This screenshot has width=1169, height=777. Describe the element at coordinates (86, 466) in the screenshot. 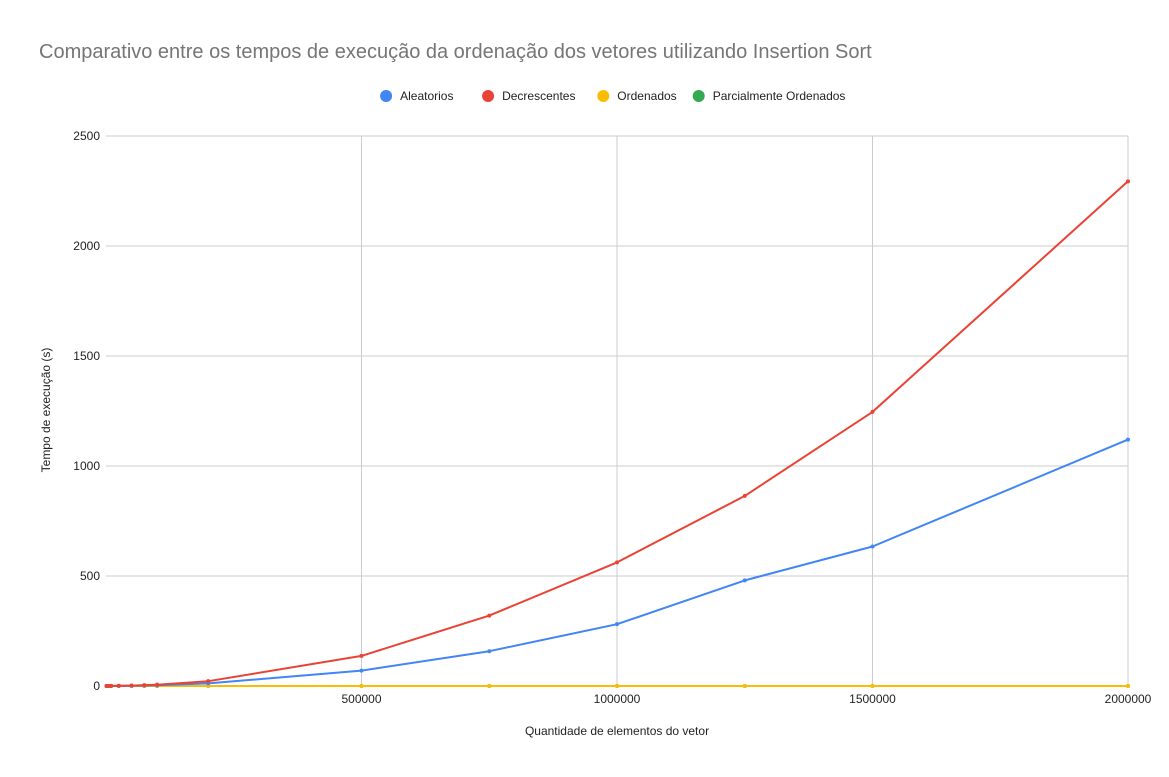

I see `y-tick-label: 1000` at that location.